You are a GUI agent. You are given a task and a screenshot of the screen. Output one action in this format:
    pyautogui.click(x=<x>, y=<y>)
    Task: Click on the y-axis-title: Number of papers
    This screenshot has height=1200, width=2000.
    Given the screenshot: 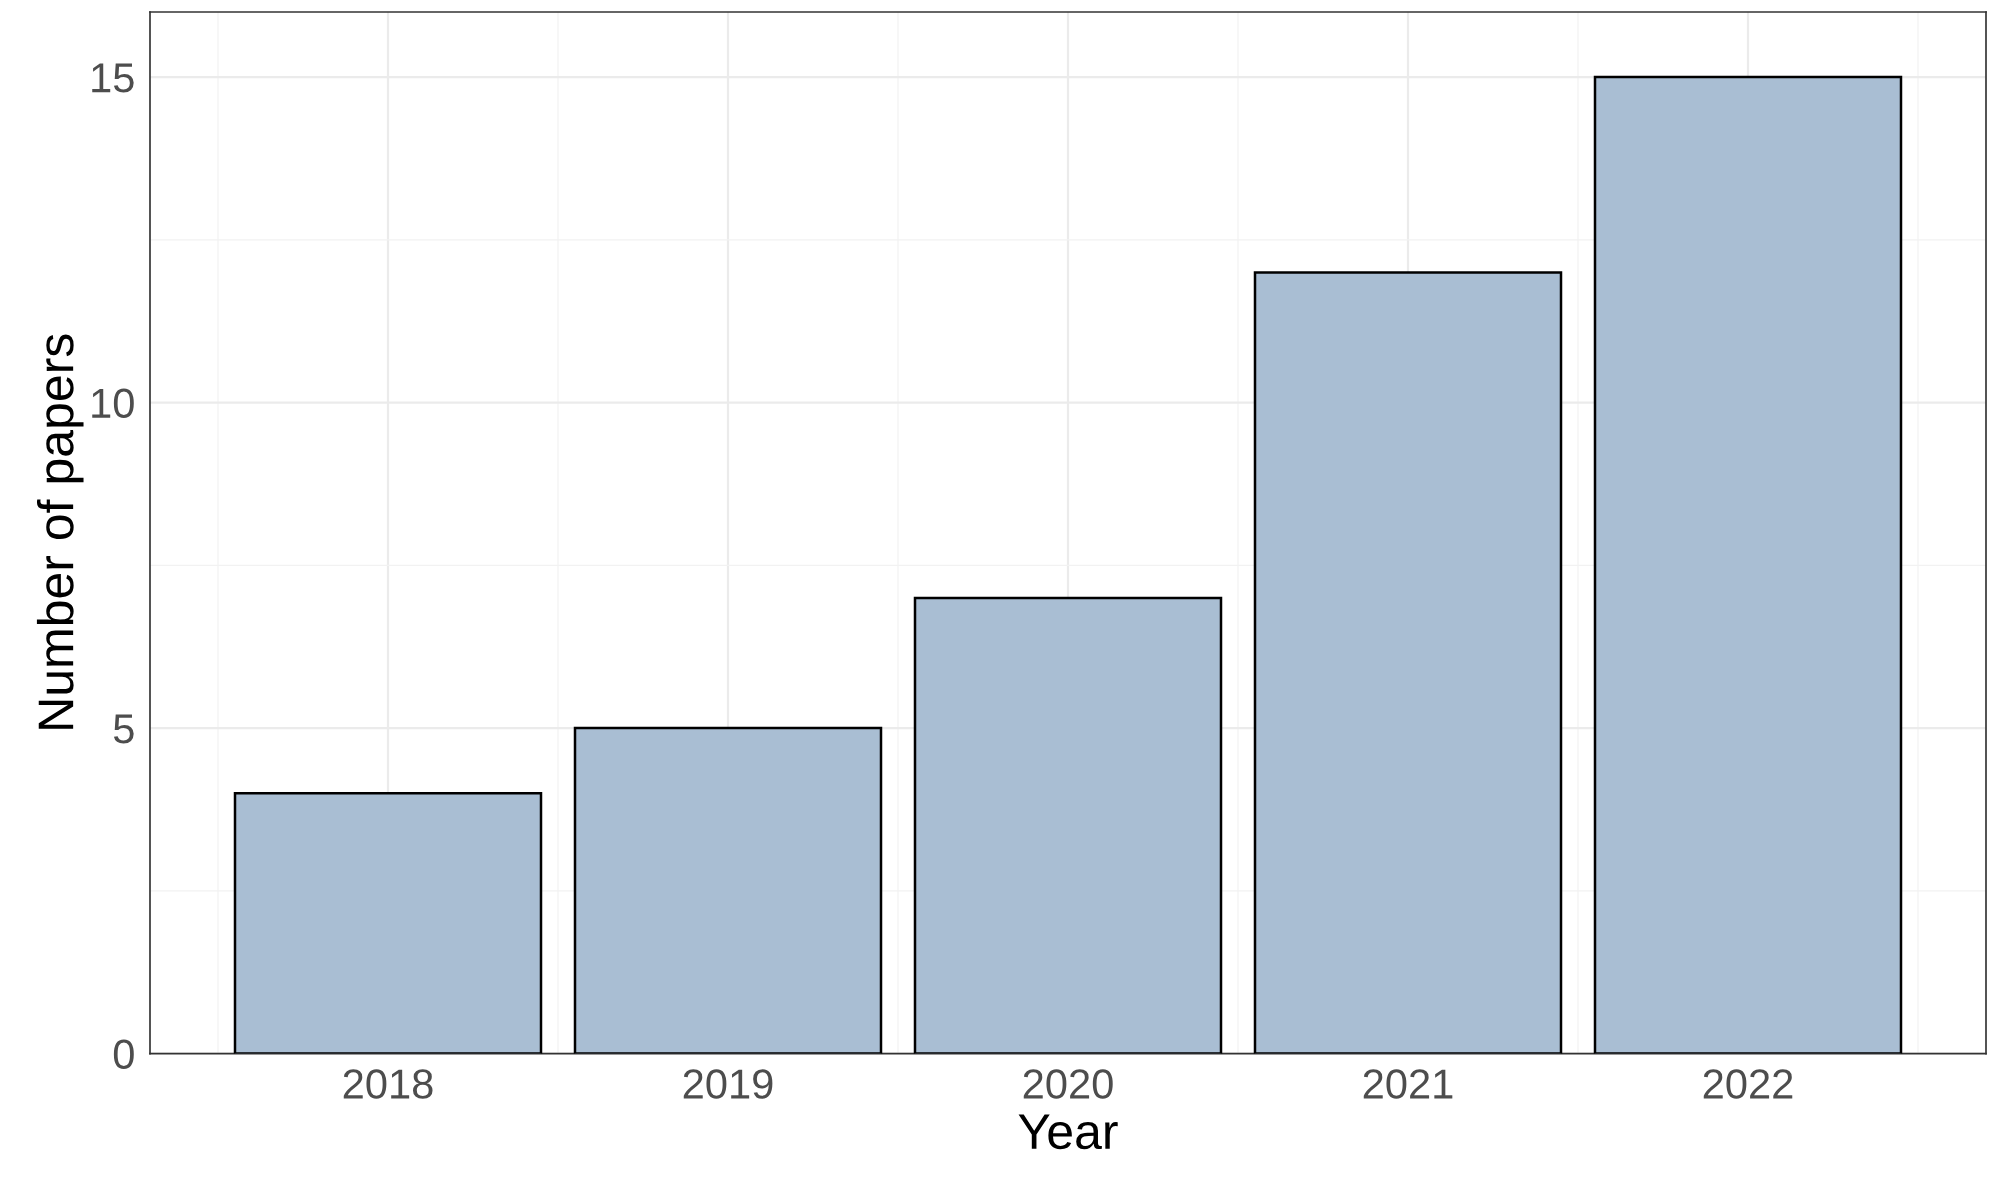 What is the action you would take?
    pyautogui.click(x=60, y=531)
    